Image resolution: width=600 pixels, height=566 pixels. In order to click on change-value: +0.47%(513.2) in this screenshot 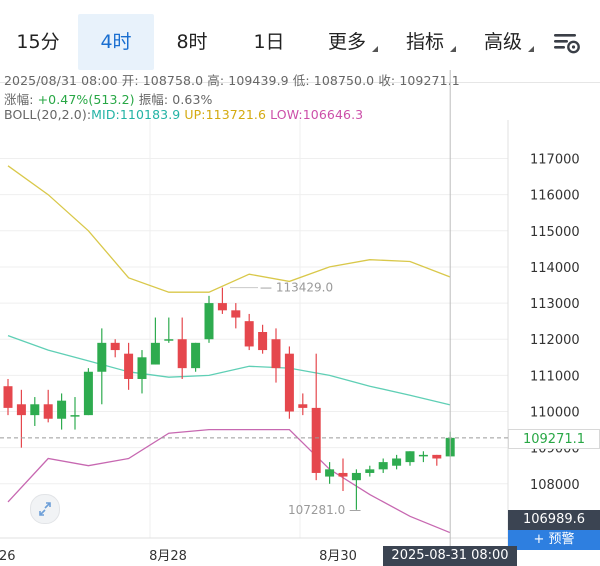, I will do `click(86, 99)`.